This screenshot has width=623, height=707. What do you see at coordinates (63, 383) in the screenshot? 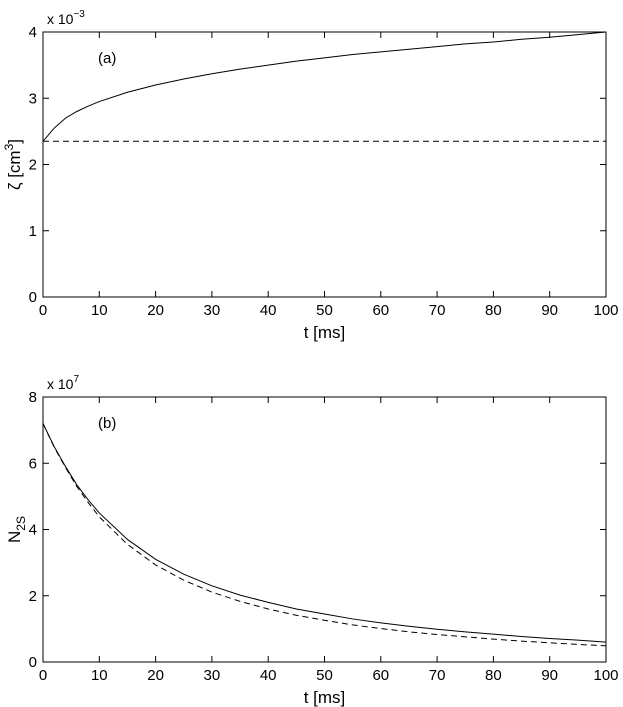
I see `y-multiplier: x 107` at bounding box center [63, 383].